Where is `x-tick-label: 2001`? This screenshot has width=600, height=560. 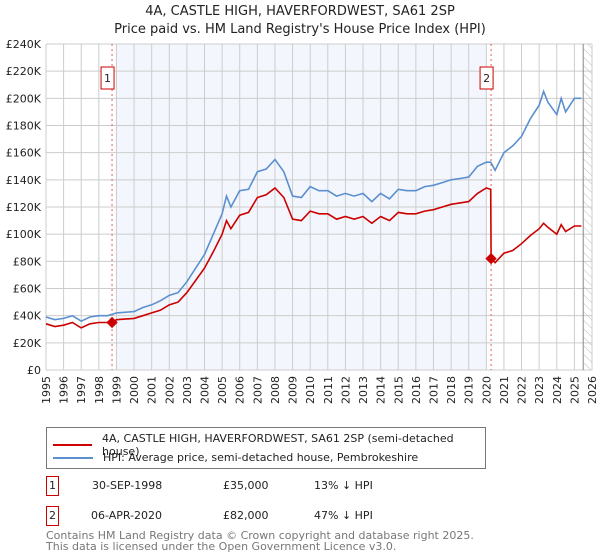
x-tick-label: 2001 is located at coordinates (152, 390).